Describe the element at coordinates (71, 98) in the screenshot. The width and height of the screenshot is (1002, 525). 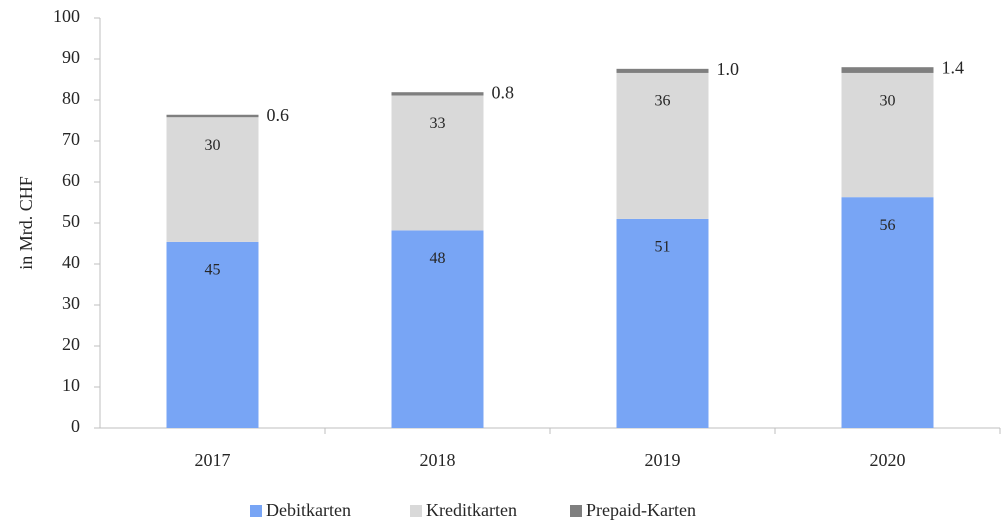
I see `y-tick-label: 80` at that location.